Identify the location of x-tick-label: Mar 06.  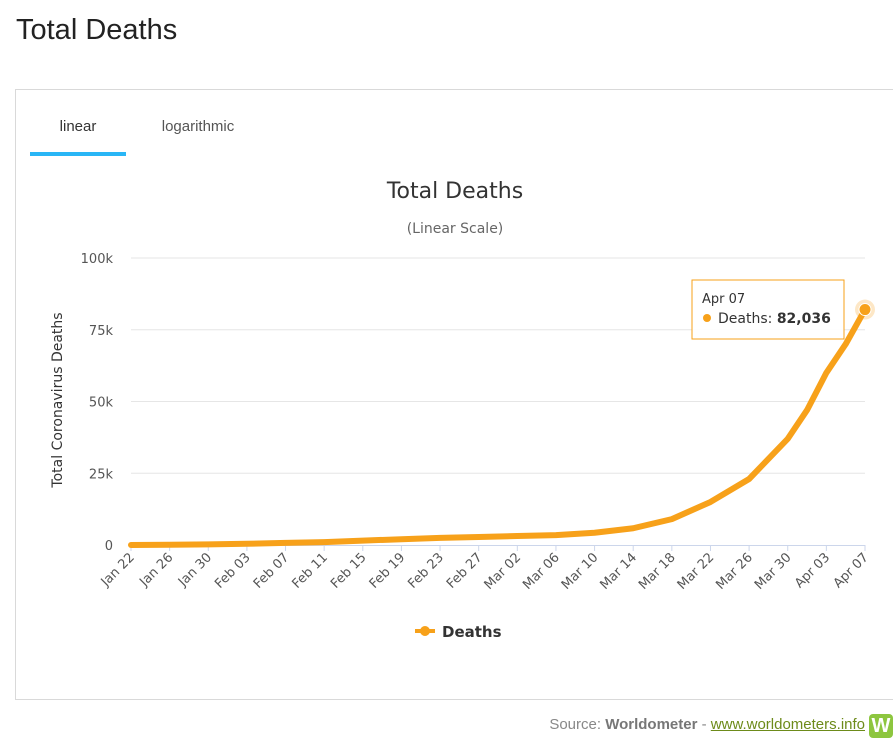
(541, 571).